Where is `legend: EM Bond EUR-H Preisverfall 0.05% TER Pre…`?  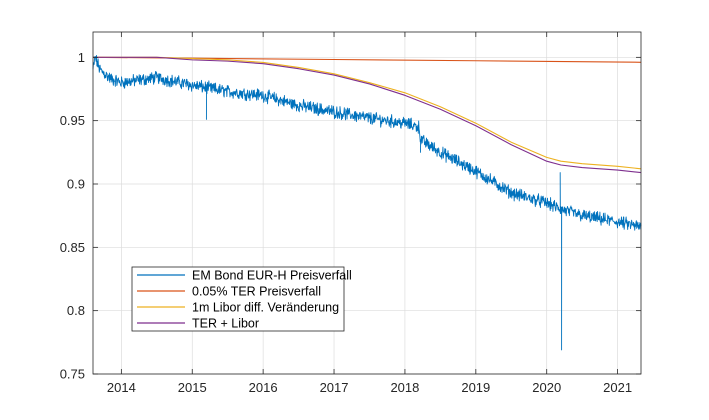
legend: EM Bond EUR-H Preisverfall 0.05% TER Pre… is located at coordinates (241, 299).